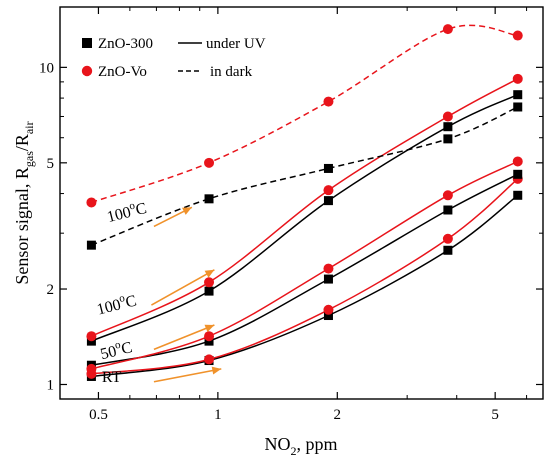 Image resolution: width=550 pixels, height=462 pixels. What do you see at coordinates (218, 415) in the screenshot?
I see `x-tick-label: 1` at bounding box center [218, 415].